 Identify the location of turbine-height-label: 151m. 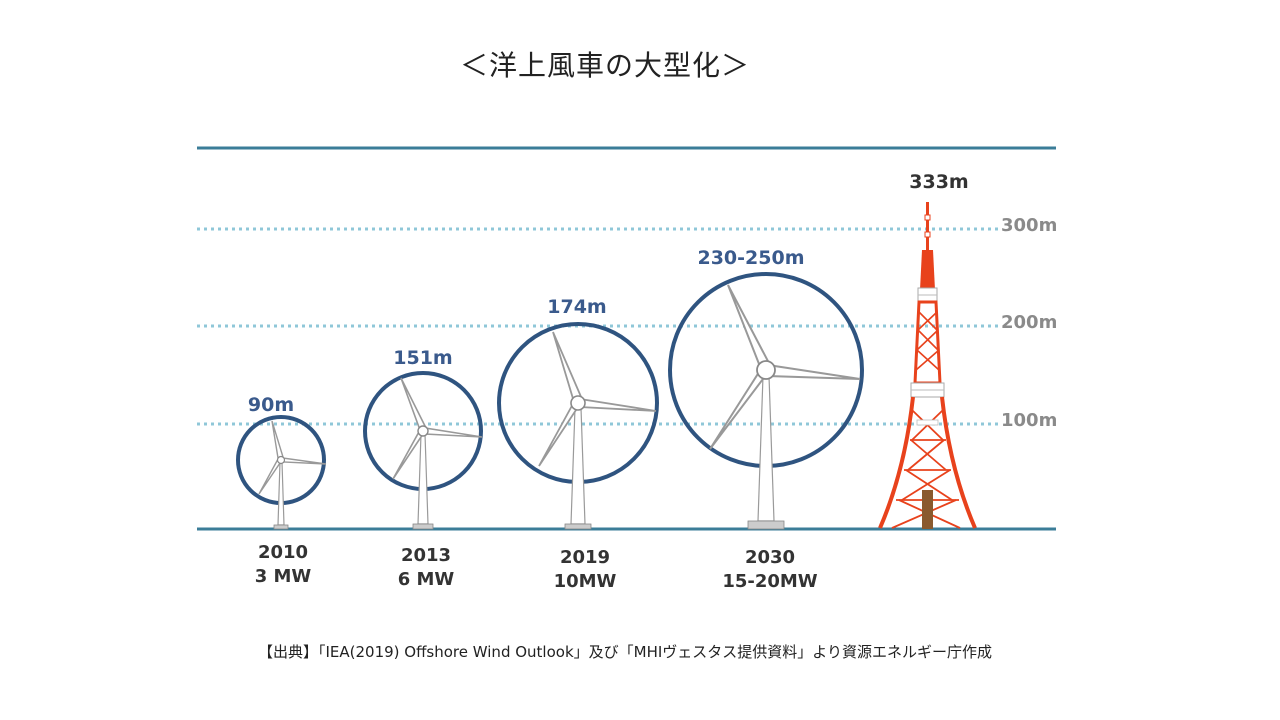
(422, 358).